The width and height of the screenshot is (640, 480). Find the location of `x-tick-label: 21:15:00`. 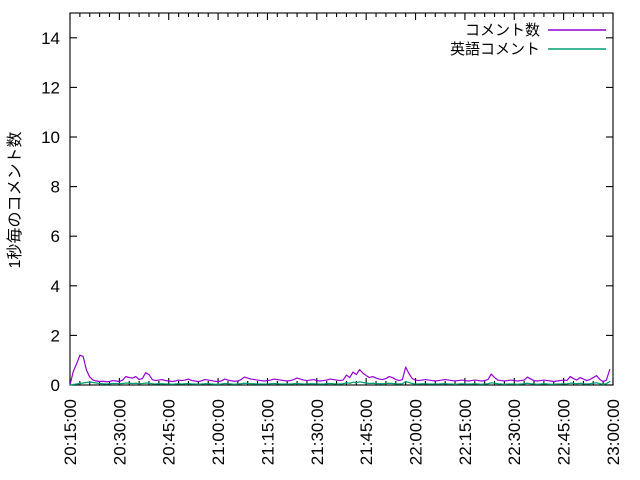

x-tick-label: 21:15:00 is located at coordinates (267, 432).